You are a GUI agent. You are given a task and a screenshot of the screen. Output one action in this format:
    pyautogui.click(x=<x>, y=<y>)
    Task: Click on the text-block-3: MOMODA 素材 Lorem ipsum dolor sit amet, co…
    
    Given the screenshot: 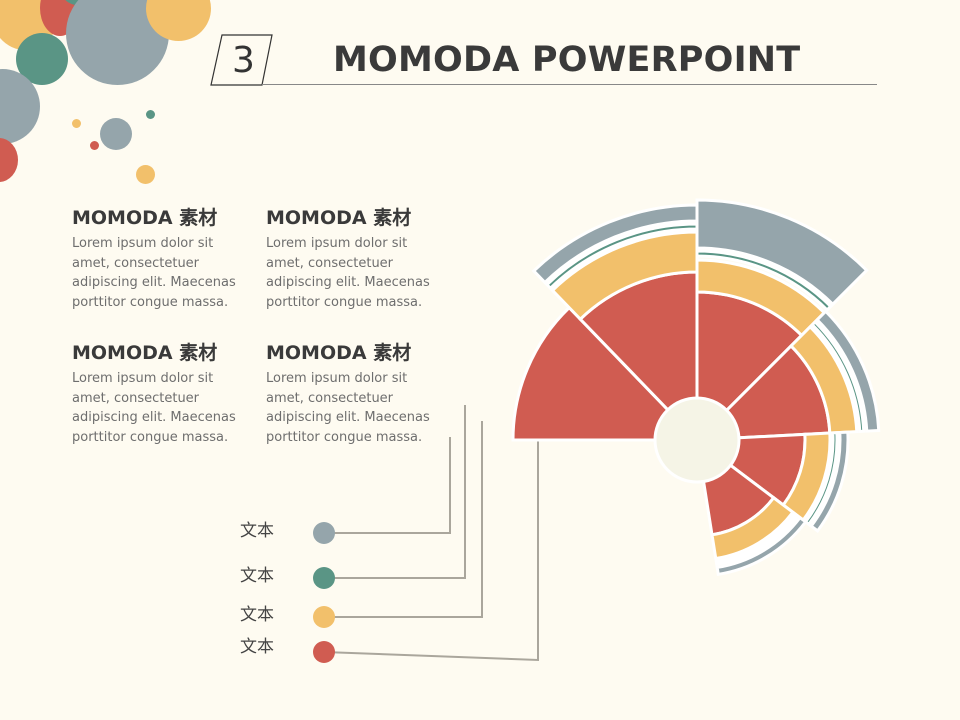 What is the action you would take?
    pyautogui.click(x=162, y=392)
    